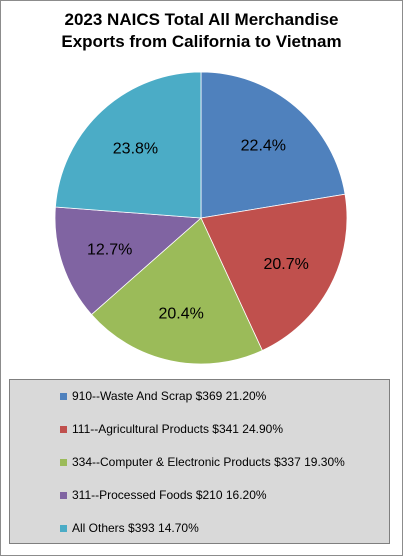 This screenshot has height=556, width=403. What do you see at coordinates (285, 264) in the screenshot?
I see `pie-data-label-2: 20.7%` at bounding box center [285, 264].